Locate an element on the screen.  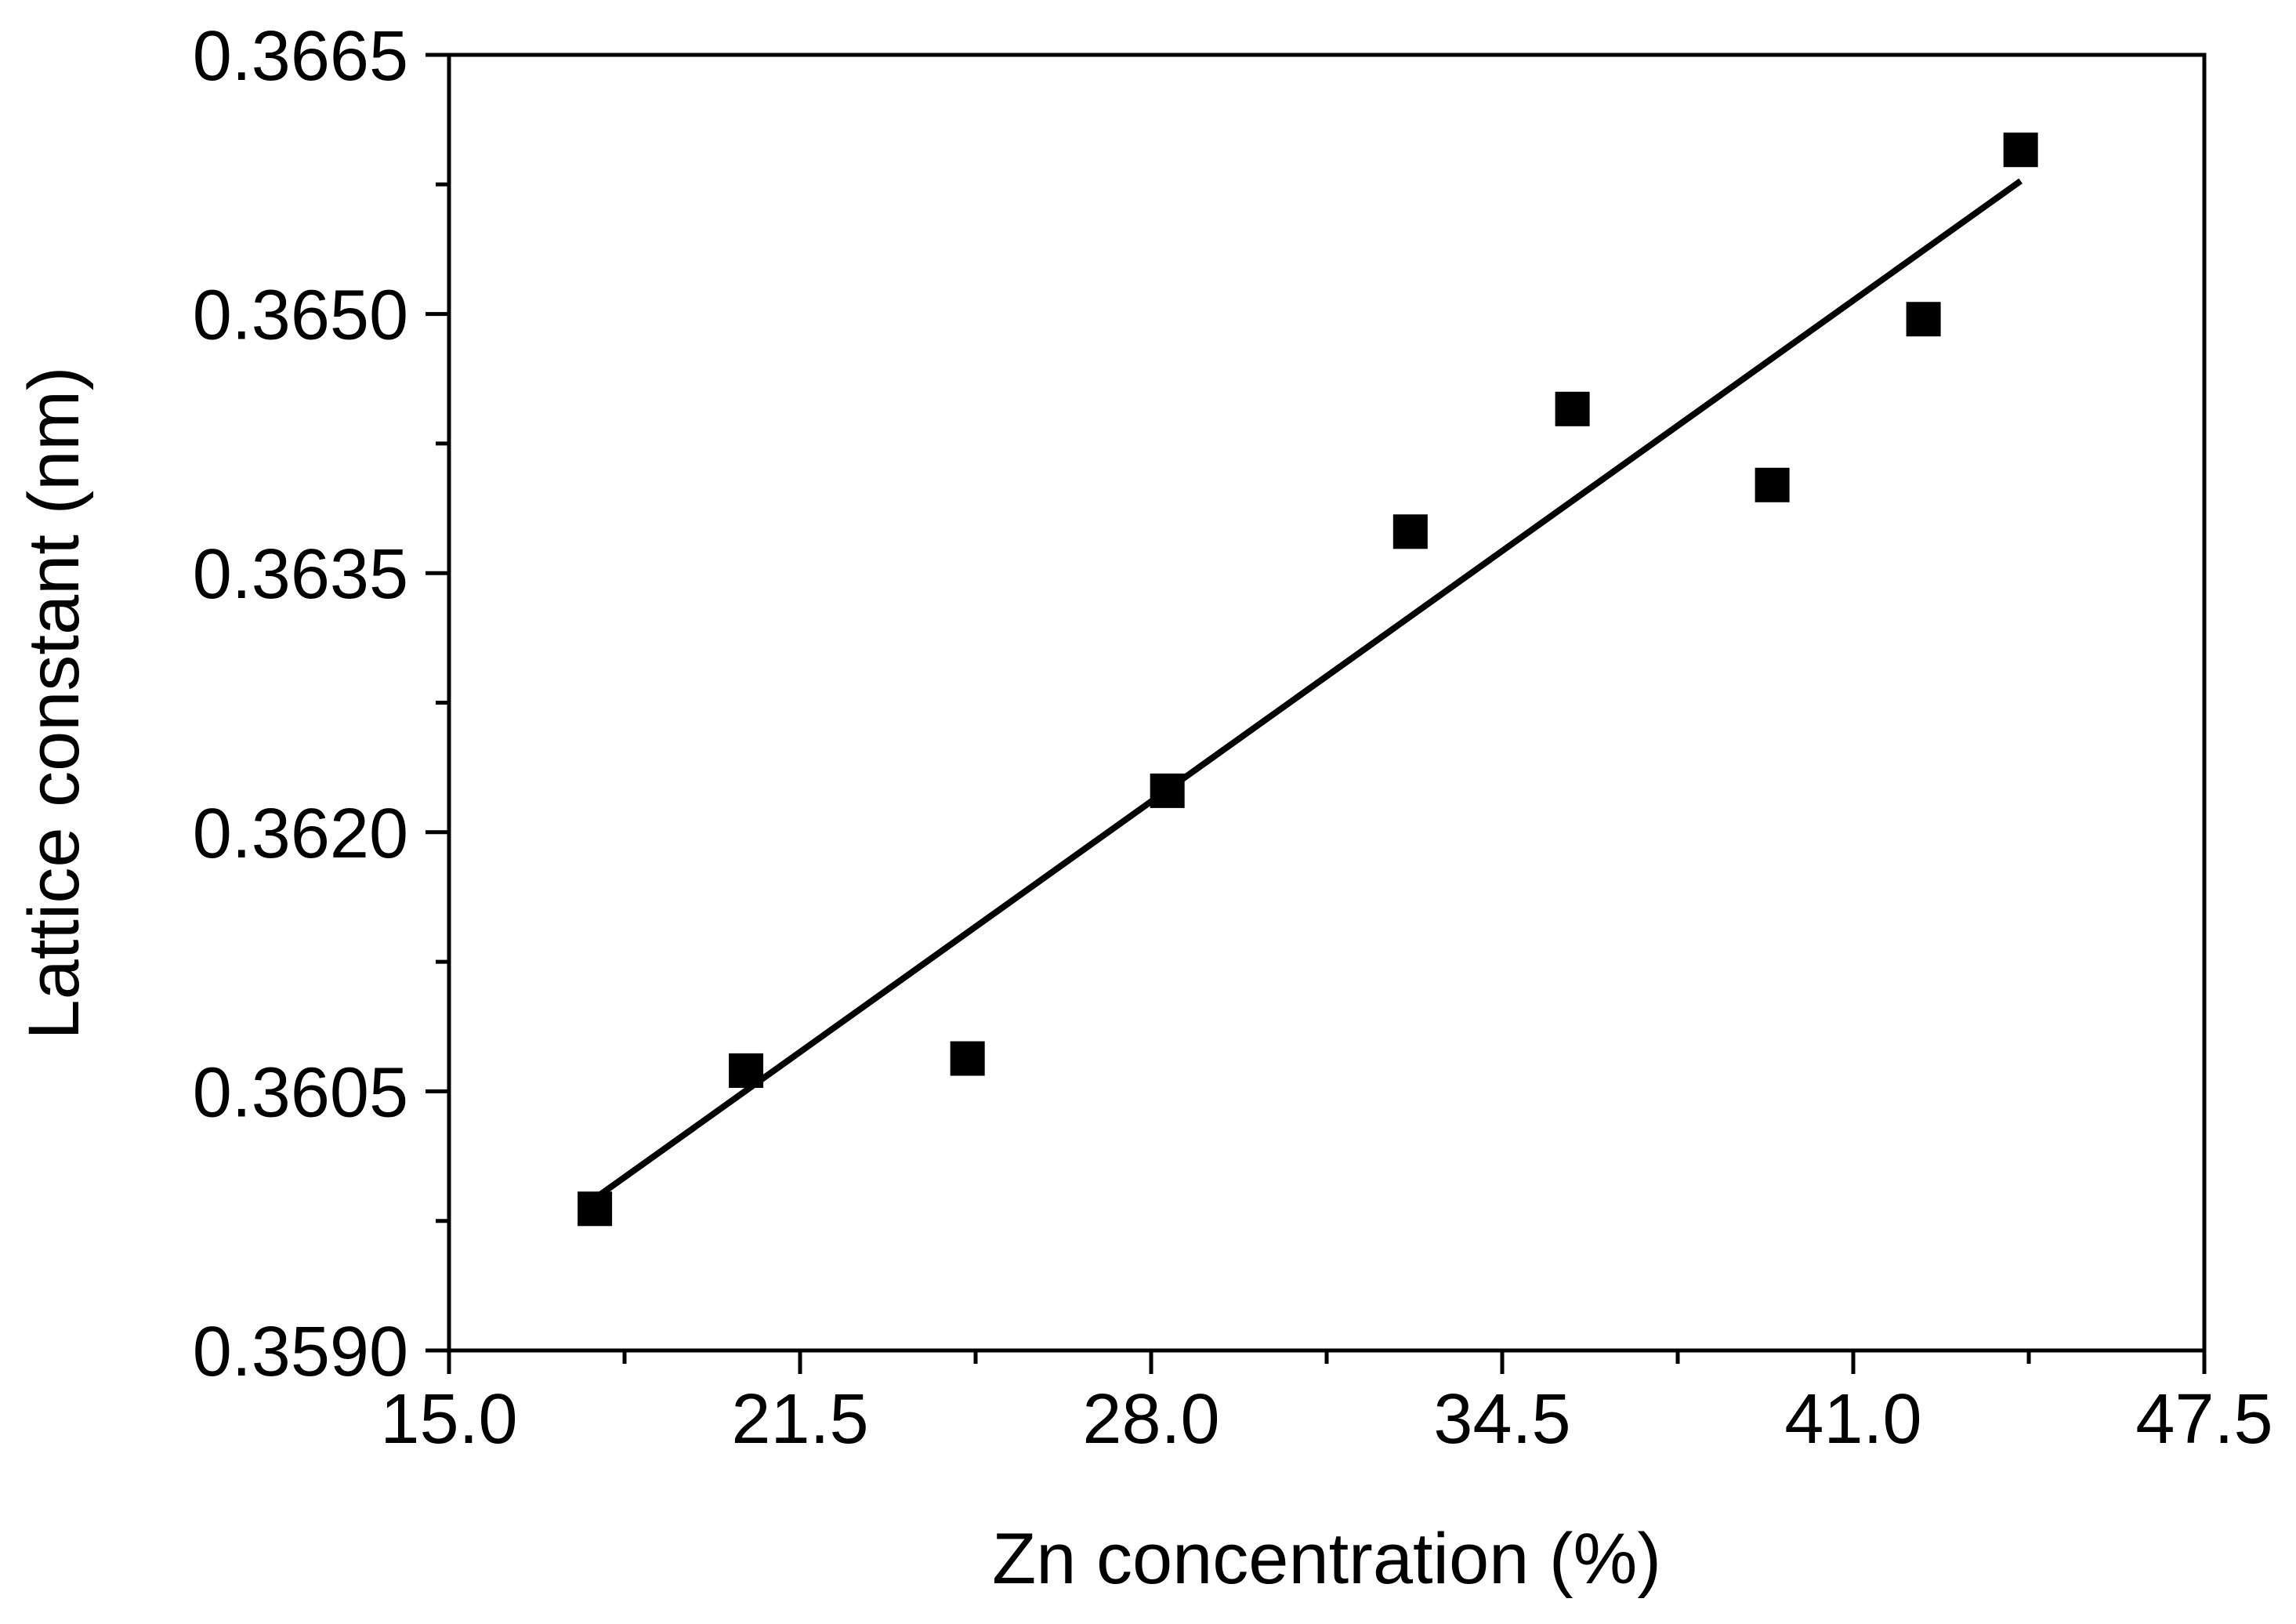
y-axis-ticks is located at coordinates (437, 703).